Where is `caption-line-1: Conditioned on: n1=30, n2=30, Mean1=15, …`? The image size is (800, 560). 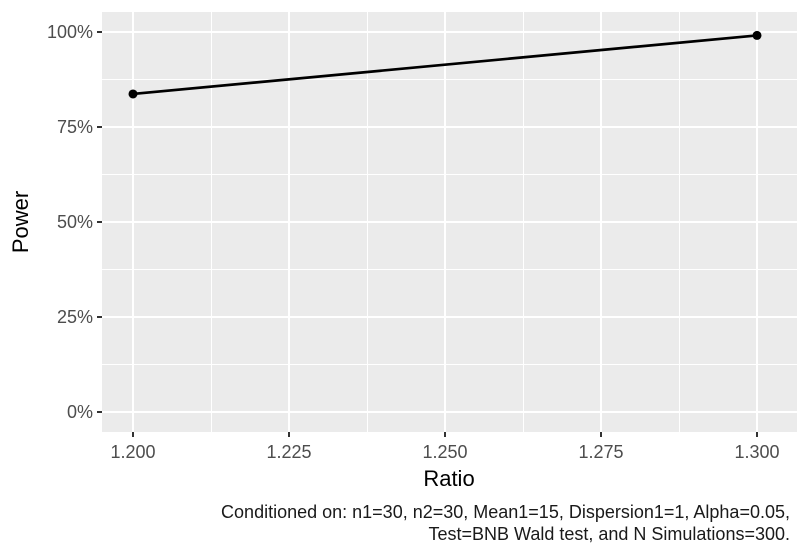
caption-line-1: Conditioned on: n1=30, n2=30, Mean1=15, … is located at coordinates (505, 512).